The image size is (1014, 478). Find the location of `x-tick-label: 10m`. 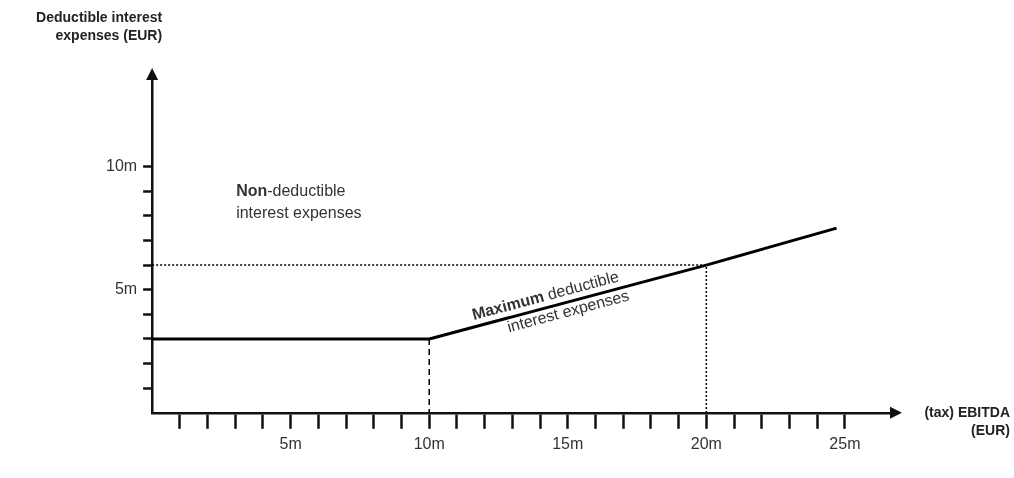

x-tick-label: 10m is located at coordinates (429, 443).